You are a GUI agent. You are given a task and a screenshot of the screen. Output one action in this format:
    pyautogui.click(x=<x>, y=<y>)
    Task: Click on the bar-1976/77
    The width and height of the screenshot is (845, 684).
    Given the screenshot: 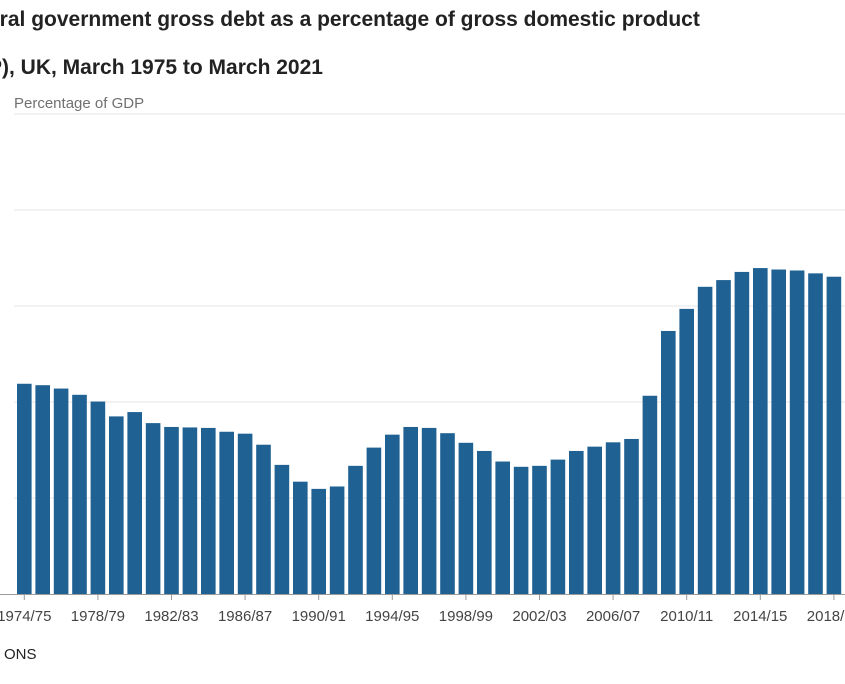 What is the action you would take?
    pyautogui.click(x=61, y=491)
    